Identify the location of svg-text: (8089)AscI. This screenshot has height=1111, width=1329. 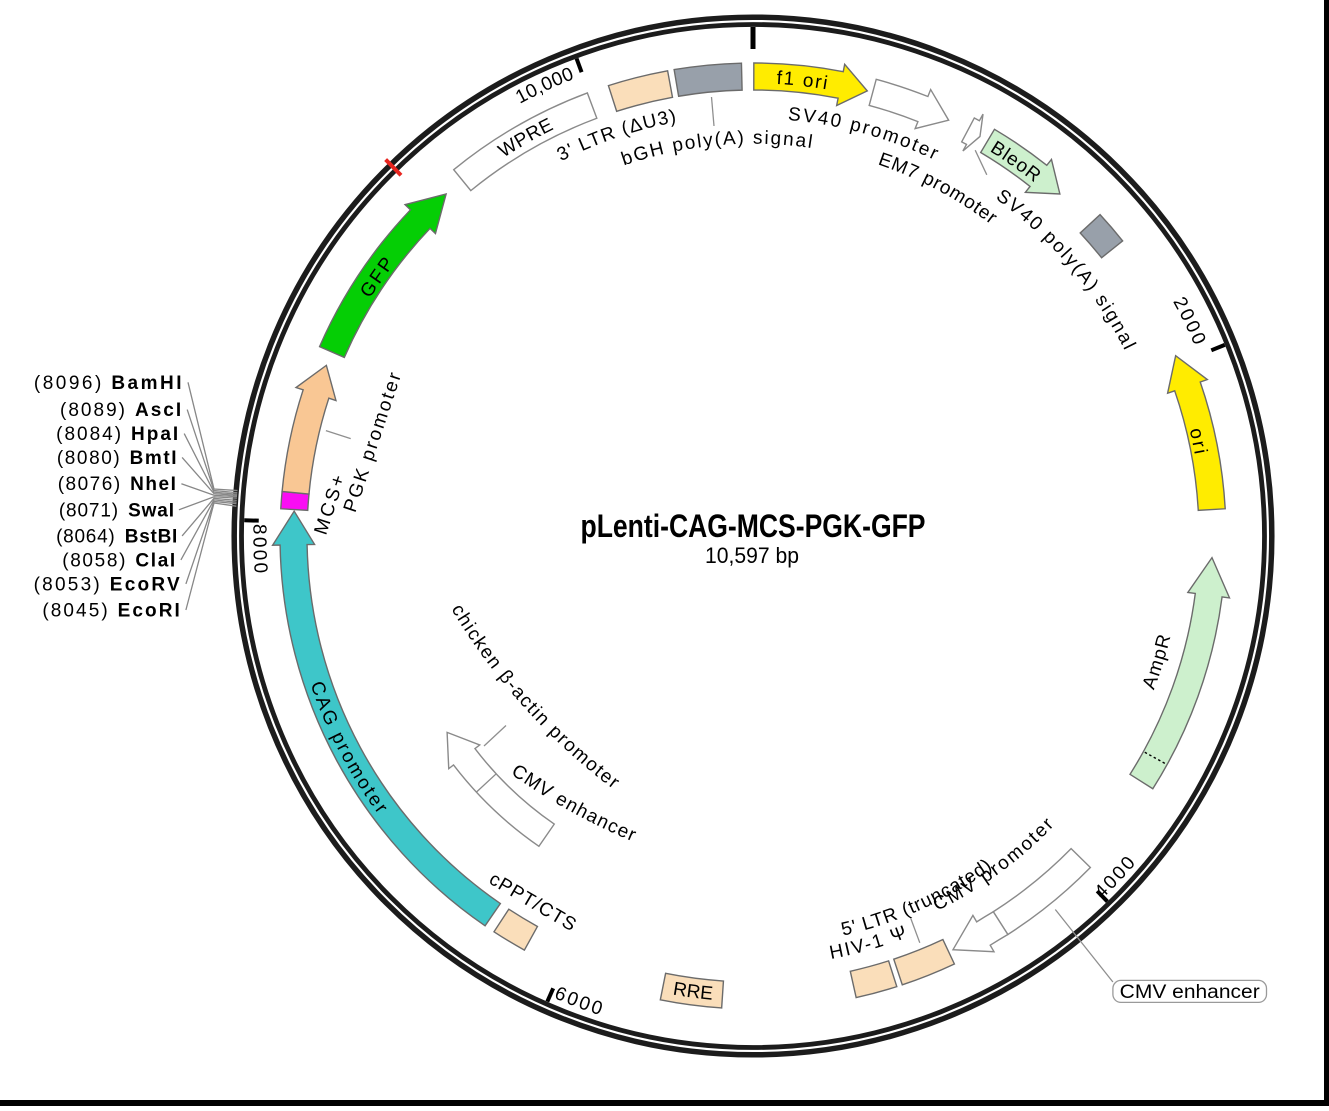
(121, 410).